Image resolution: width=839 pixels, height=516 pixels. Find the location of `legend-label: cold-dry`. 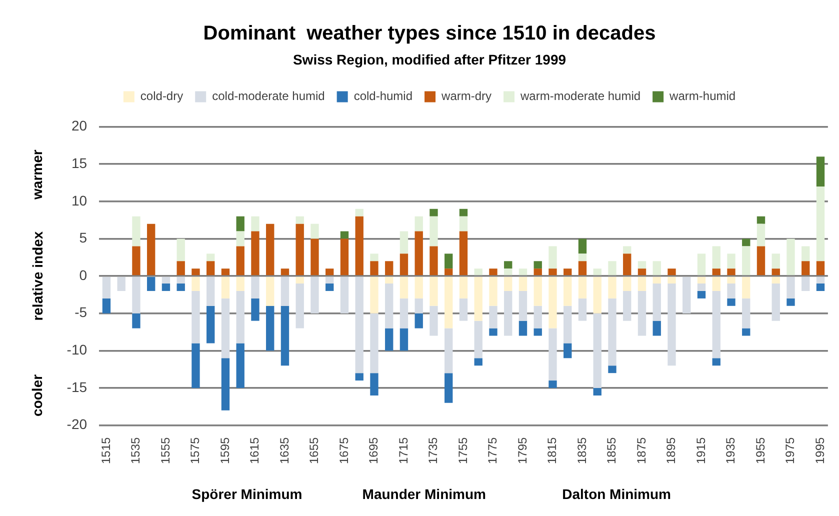

legend-label: cold-dry is located at coordinates (162, 96).